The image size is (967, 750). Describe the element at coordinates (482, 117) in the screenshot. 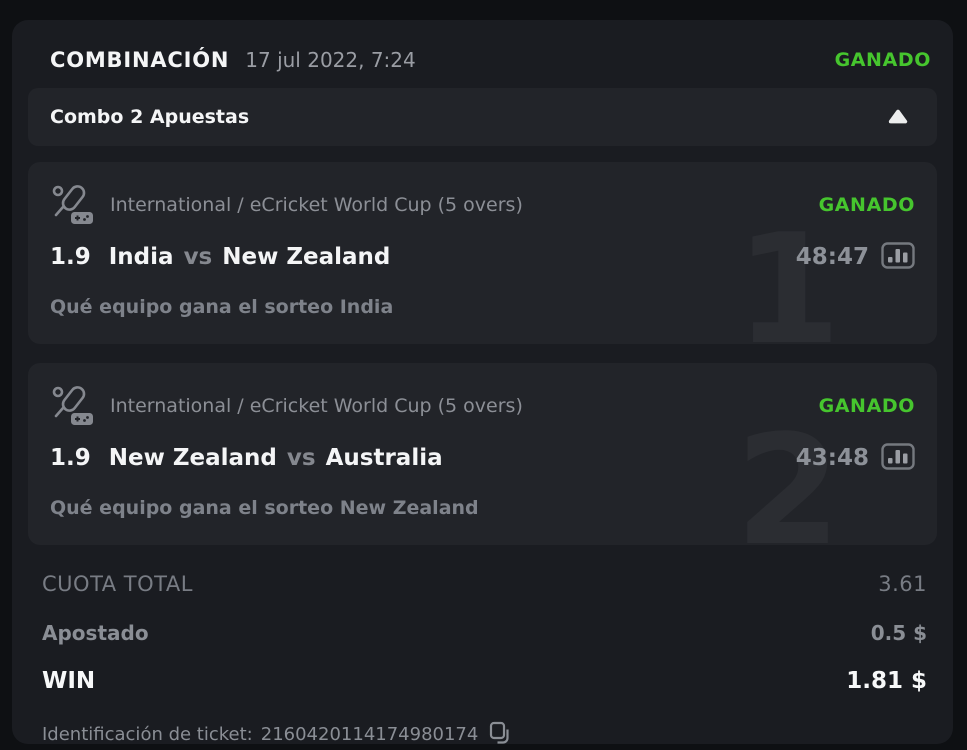

I see `combo-toggle: Combo 2 Apuestas` at that location.